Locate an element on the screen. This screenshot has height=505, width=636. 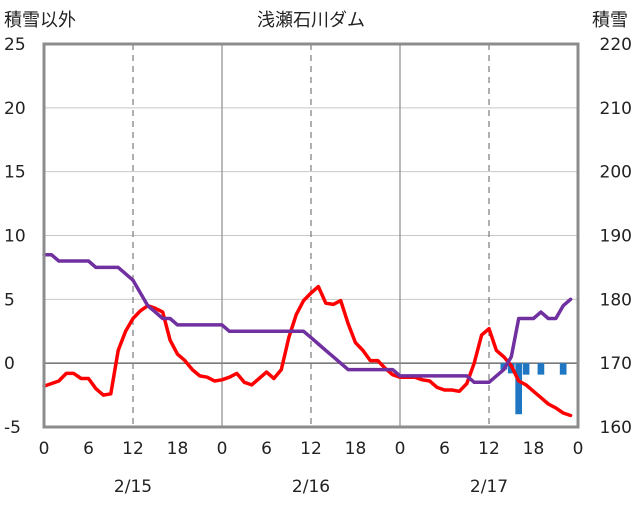
left-tick-label: 10 is located at coordinates (15, 237).